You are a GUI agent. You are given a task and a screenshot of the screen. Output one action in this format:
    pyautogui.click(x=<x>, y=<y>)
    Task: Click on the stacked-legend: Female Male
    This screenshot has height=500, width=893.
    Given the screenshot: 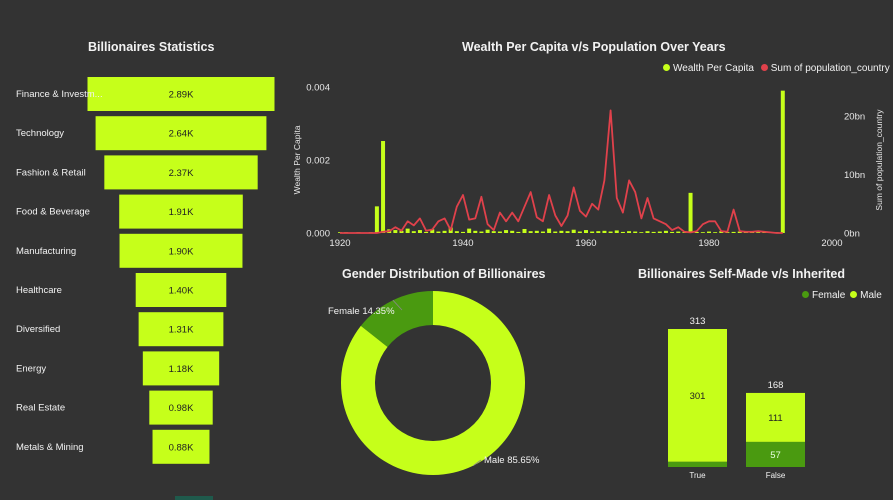 What is the action you would take?
    pyautogui.click(x=842, y=295)
    